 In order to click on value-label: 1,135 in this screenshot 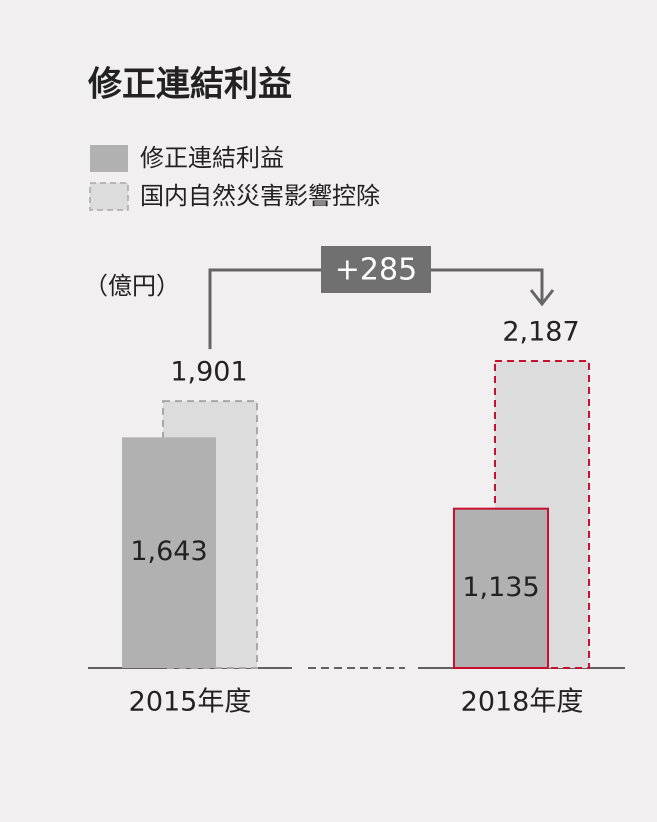, I will do `click(500, 587)`.